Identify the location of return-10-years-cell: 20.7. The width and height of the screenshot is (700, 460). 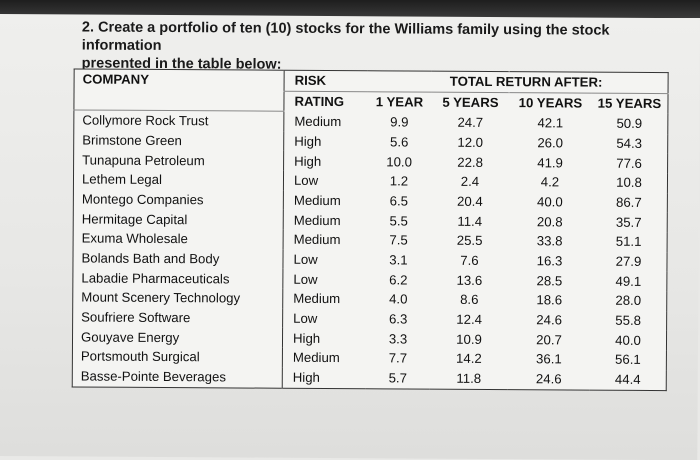
(549, 340).